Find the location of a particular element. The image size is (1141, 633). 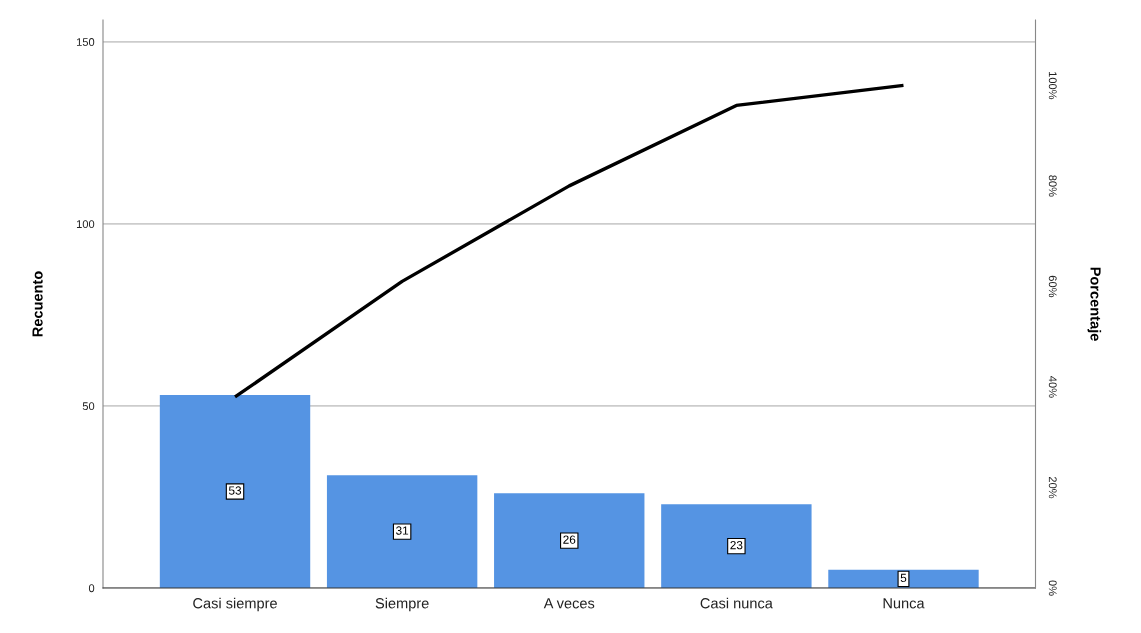

y2-tick-label: 80% is located at coordinates (1052, 186).